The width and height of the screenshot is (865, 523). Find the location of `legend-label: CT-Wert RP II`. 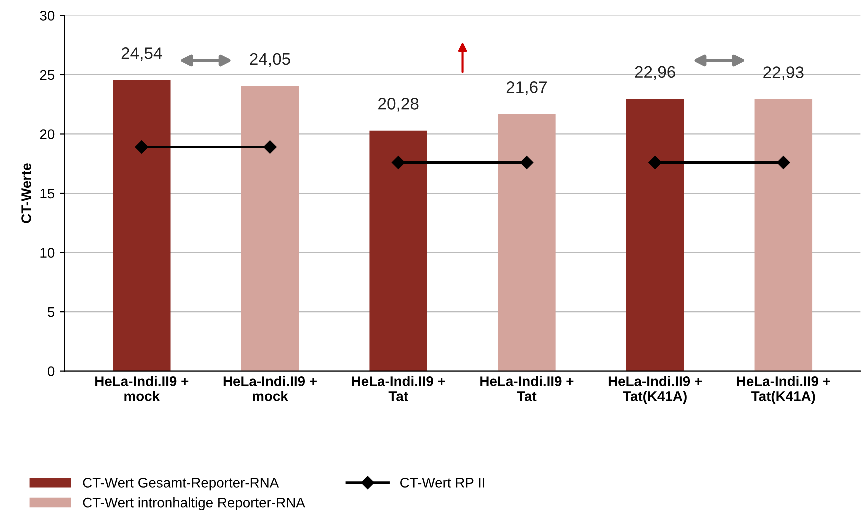

legend-label: CT-Wert RP II is located at coordinates (442, 483).